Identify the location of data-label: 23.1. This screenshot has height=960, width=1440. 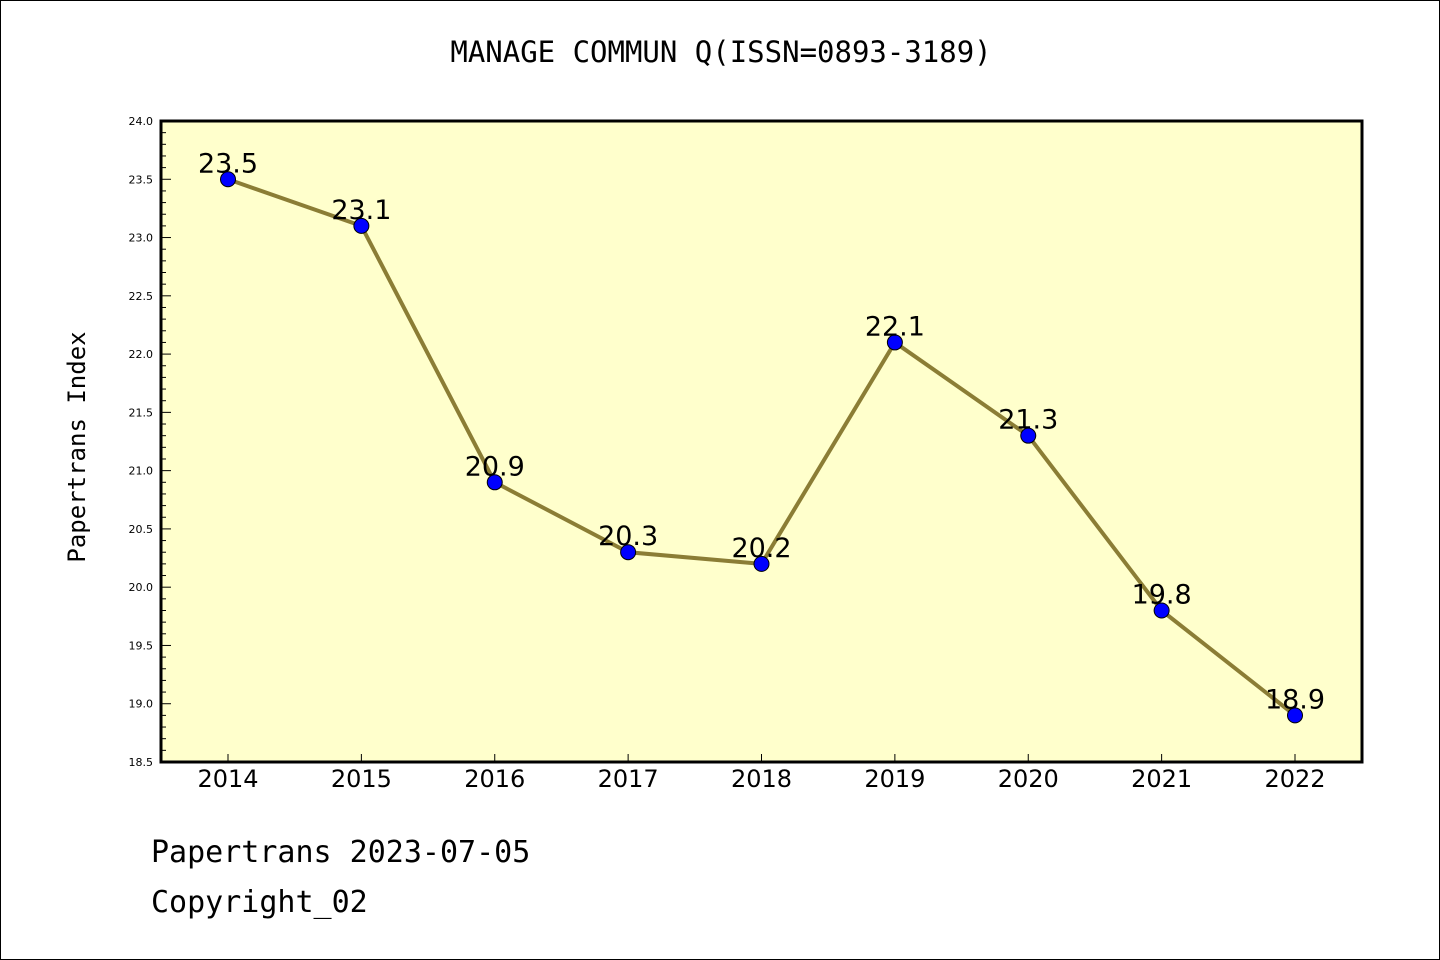
(361, 210).